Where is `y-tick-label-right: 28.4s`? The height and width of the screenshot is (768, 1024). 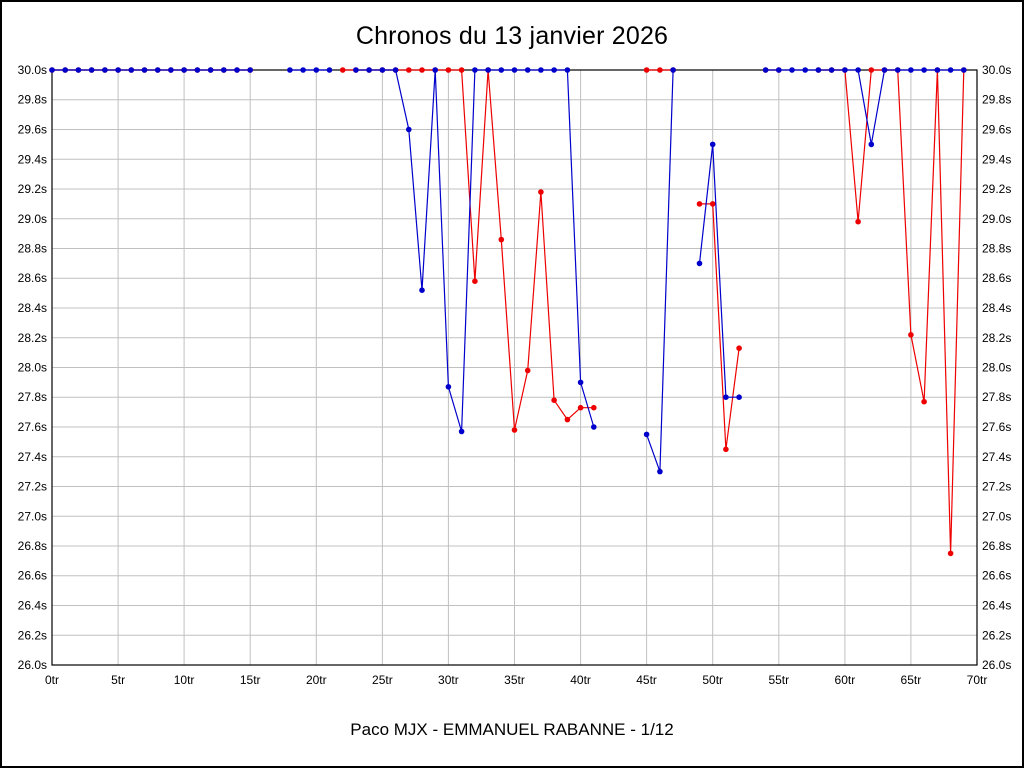
y-tick-label-right: 28.4s is located at coordinates (996, 308).